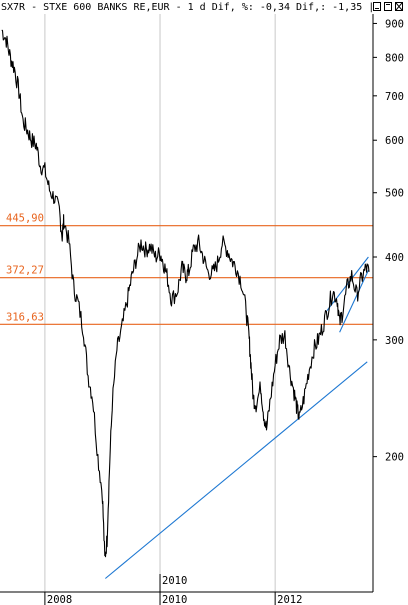  Describe the element at coordinates (377, 6) in the screenshot. I see `minimize-icon` at that location.